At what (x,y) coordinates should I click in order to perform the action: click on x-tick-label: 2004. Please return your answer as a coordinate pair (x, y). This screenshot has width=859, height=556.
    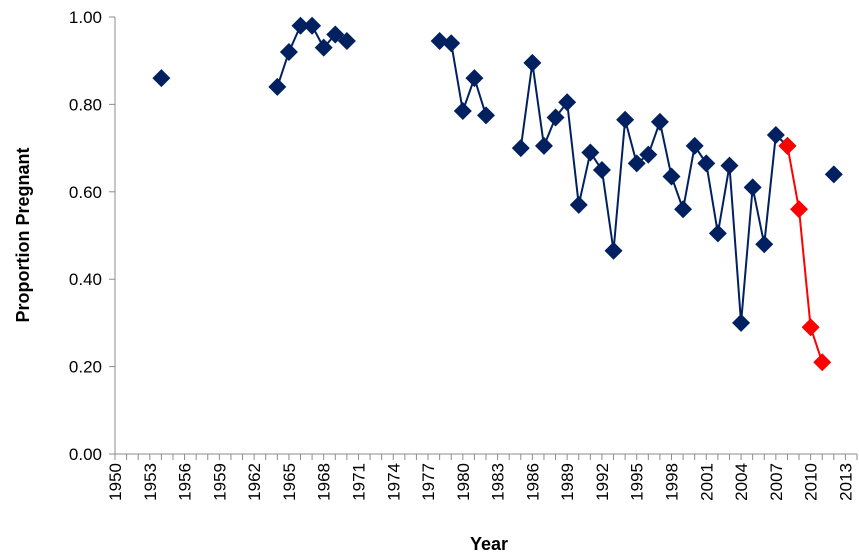
    Looking at the image, I should click on (741, 482).